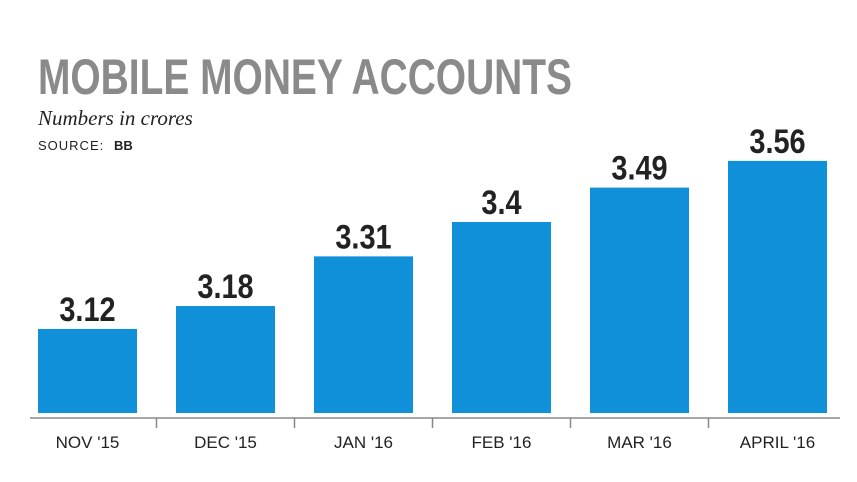  What do you see at coordinates (71, 145) in the screenshot?
I see `source-label: SOURCE:` at bounding box center [71, 145].